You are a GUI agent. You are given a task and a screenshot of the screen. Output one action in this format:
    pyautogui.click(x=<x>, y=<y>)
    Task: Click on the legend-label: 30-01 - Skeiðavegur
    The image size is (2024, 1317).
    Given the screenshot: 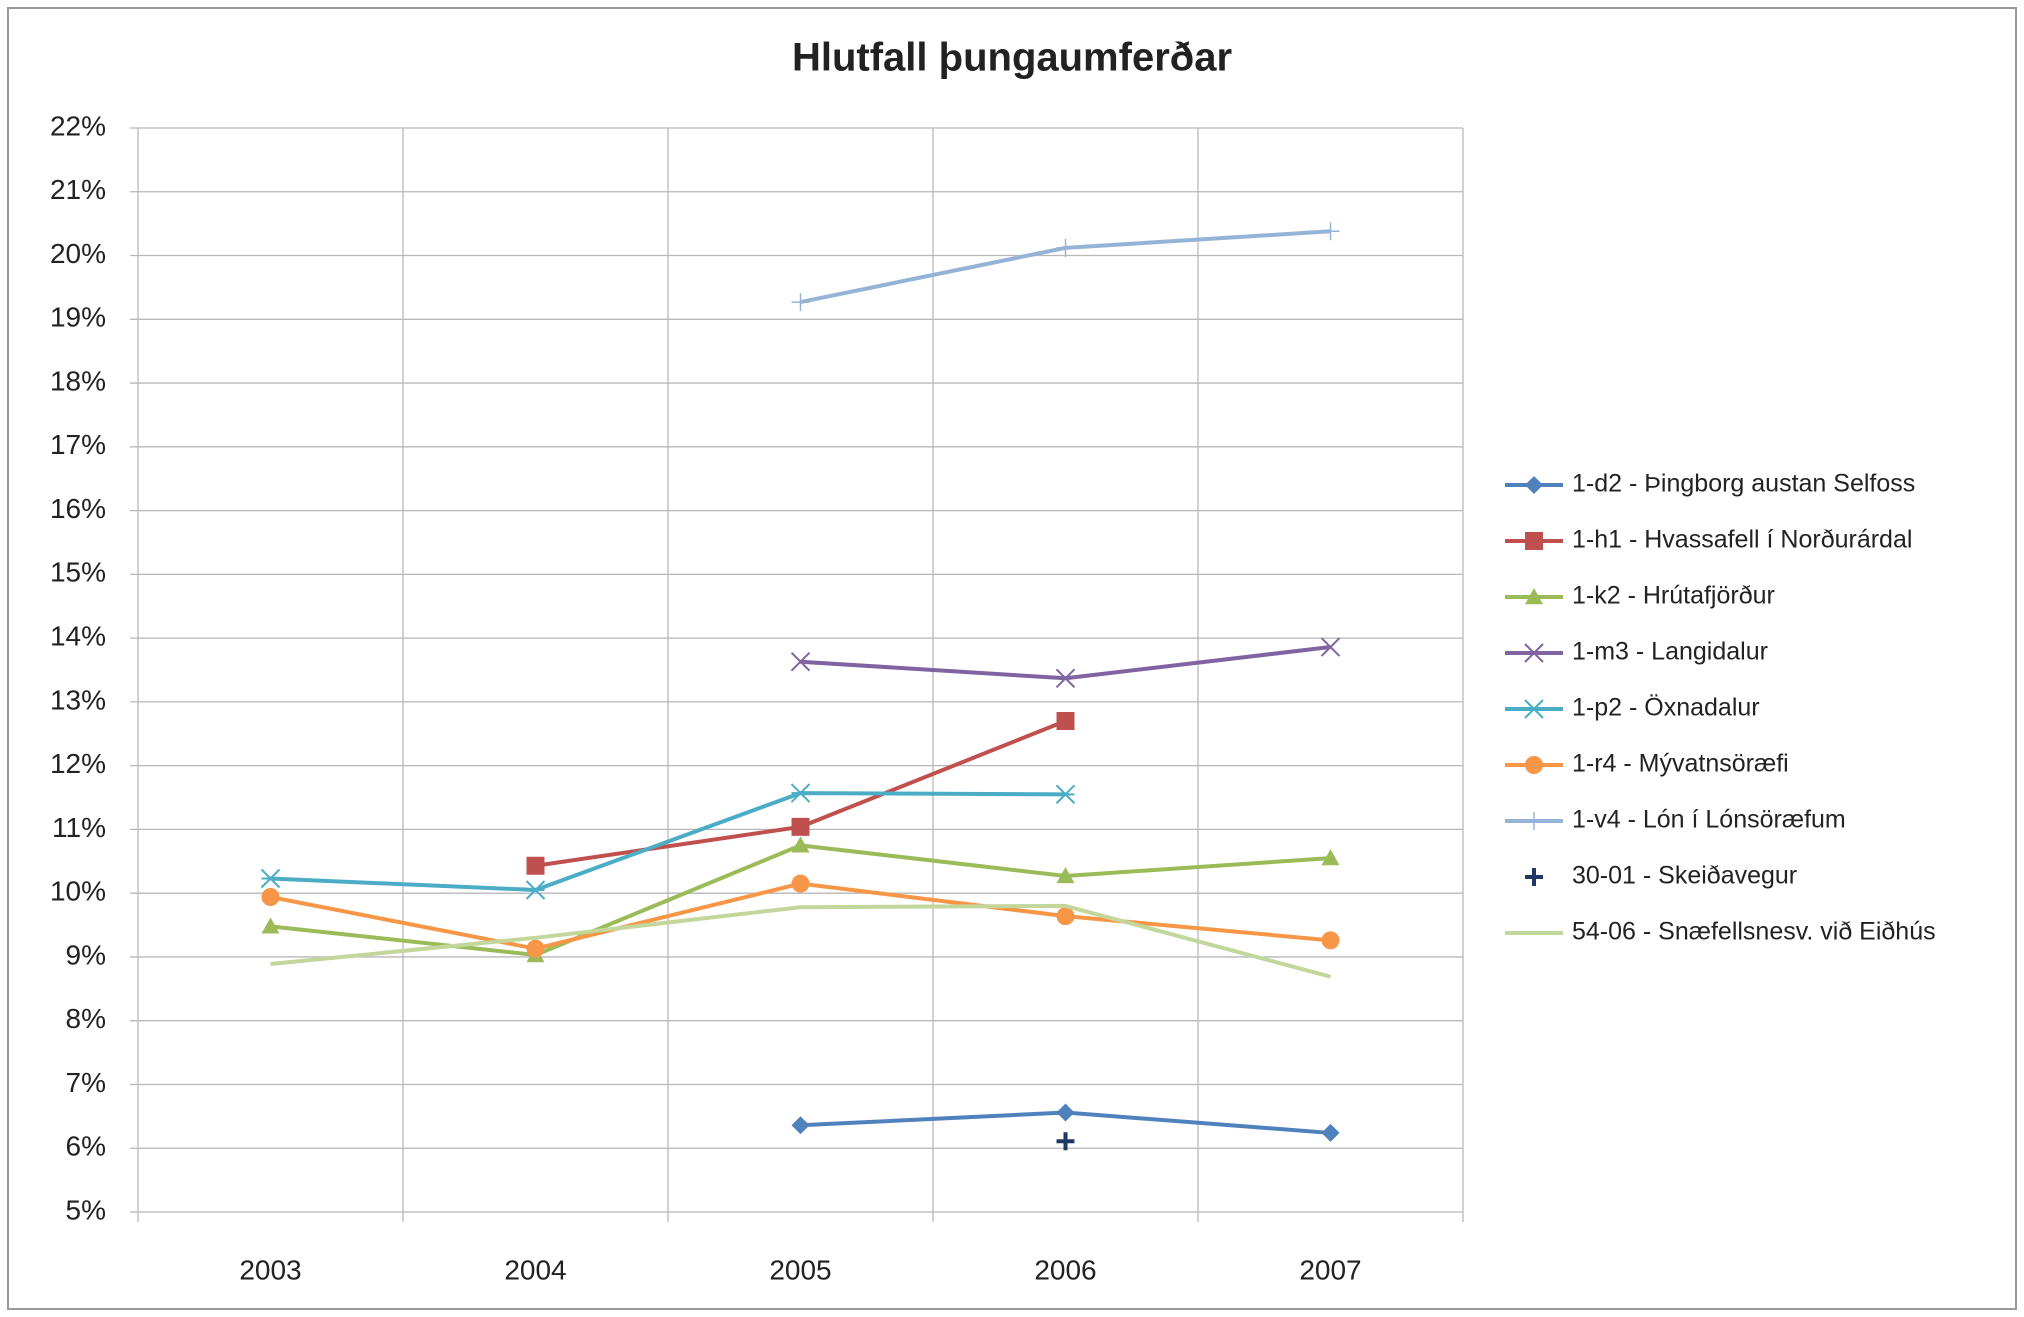 What is the action you would take?
    pyautogui.click(x=1684, y=876)
    